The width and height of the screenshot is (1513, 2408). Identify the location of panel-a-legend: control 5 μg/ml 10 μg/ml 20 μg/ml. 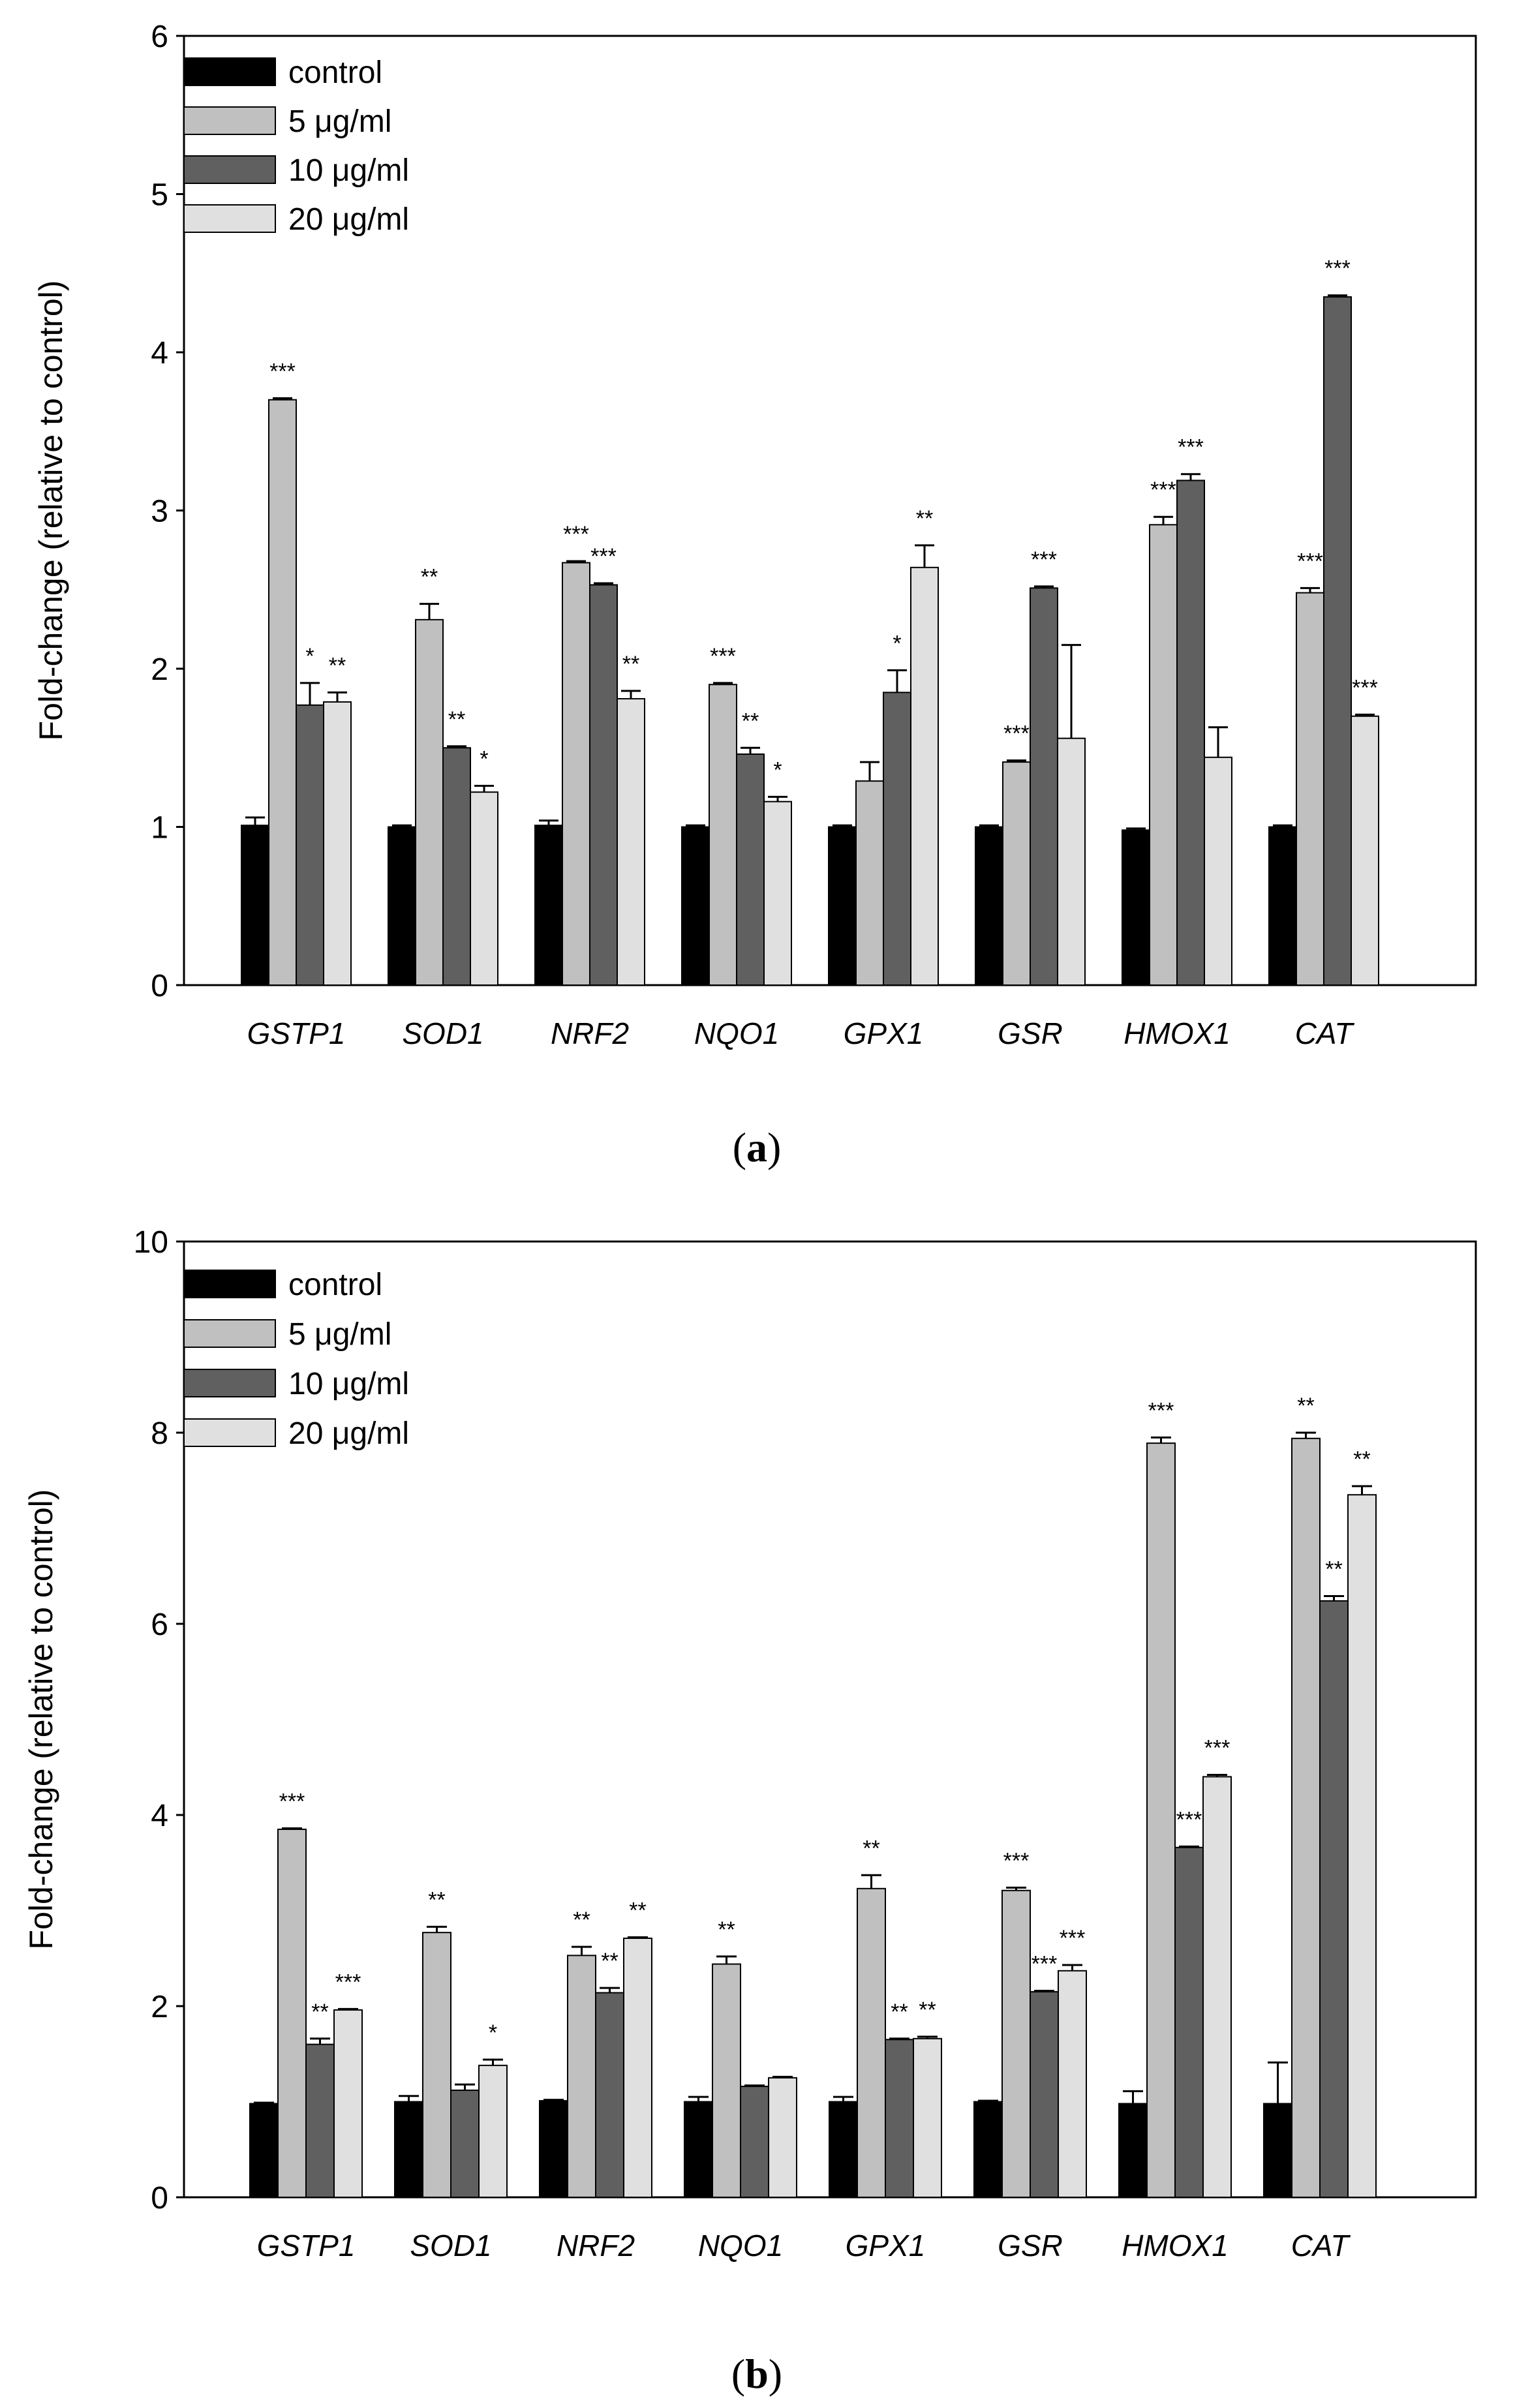
(296, 146).